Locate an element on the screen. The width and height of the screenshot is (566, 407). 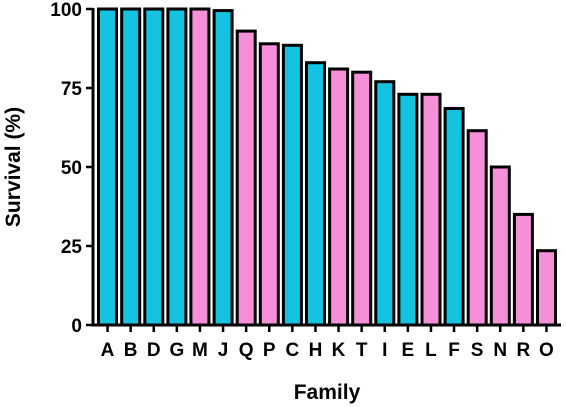
x-tick-label-N: N is located at coordinates (500, 350).